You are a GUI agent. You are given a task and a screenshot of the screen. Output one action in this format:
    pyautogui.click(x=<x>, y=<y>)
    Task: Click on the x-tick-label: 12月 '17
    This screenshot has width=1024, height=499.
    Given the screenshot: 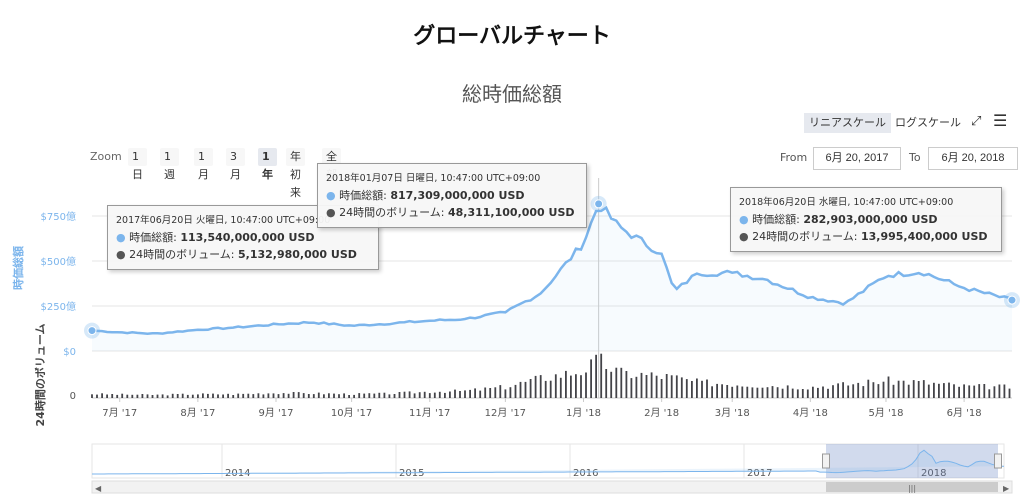 What is the action you would take?
    pyautogui.click(x=505, y=413)
    